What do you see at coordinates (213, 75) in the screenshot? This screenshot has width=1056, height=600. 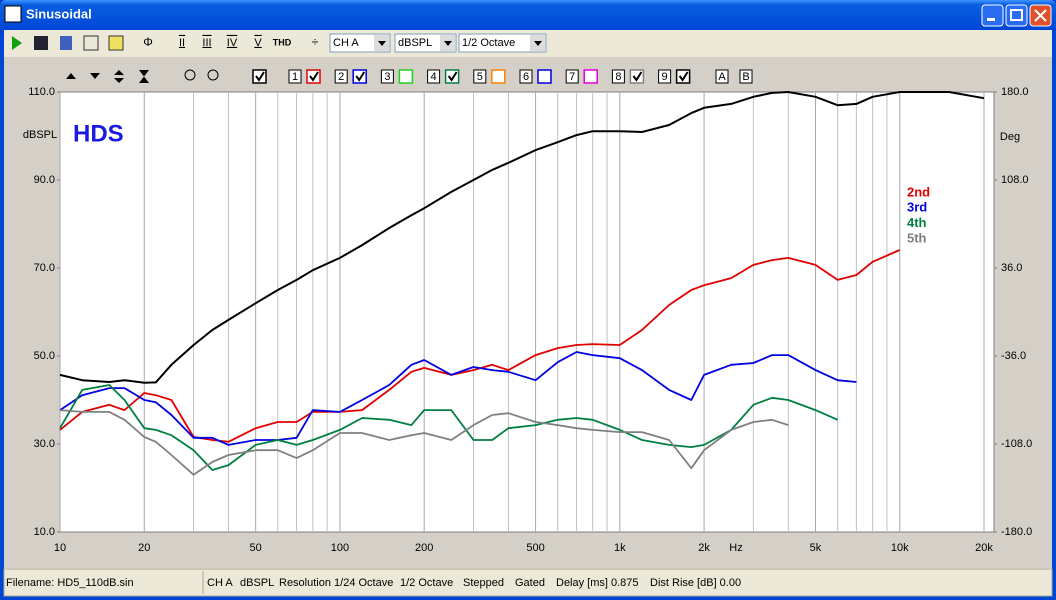 I see `zoom-out-button` at bounding box center [213, 75].